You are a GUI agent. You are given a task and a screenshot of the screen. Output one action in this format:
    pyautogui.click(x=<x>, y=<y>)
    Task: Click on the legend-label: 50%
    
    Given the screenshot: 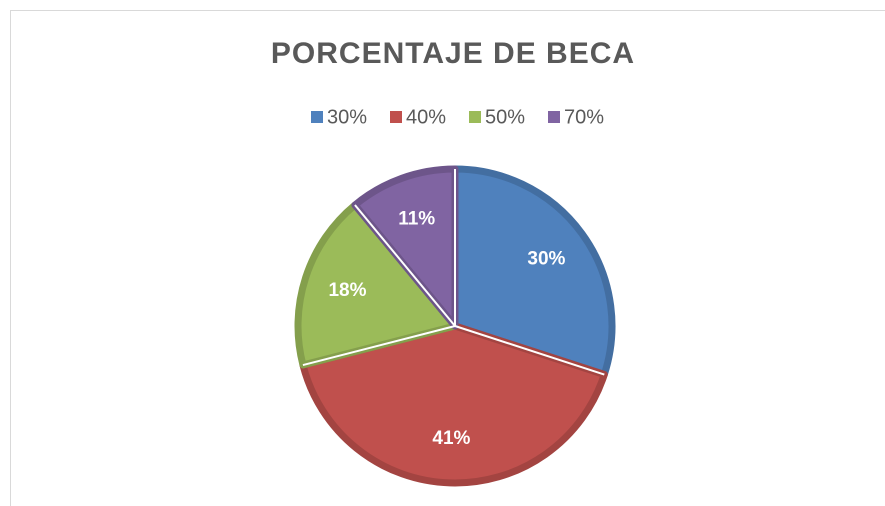 What is the action you would take?
    pyautogui.click(x=505, y=117)
    